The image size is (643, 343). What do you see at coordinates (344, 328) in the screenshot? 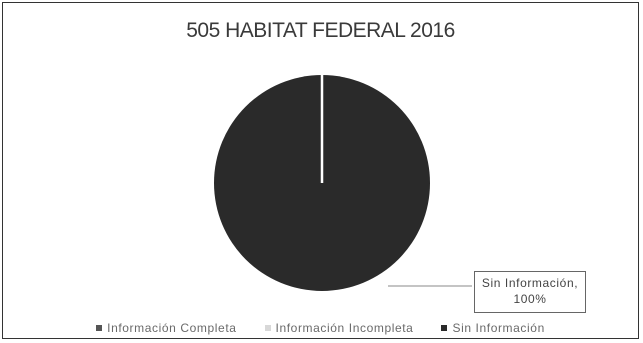
I see `legend-label: Información Incompleta` at bounding box center [344, 328].